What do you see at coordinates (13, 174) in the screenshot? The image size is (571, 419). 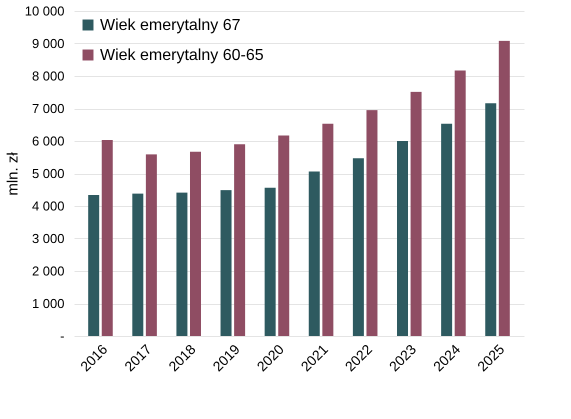 I see `y-axis-title: mln. zł` at bounding box center [13, 174].